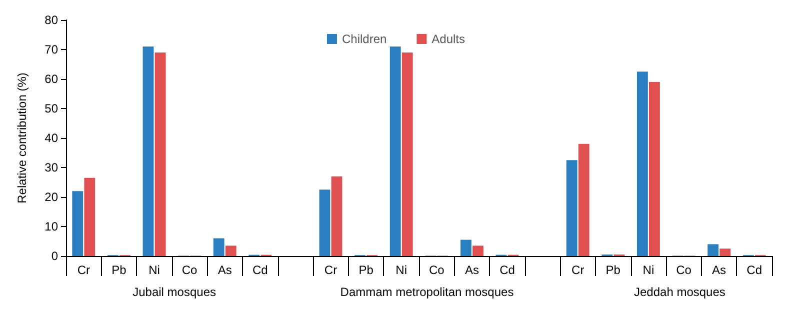 The image size is (792, 324). What do you see at coordinates (51, 167) in the screenshot?
I see `y-tick-label: 30` at bounding box center [51, 167].